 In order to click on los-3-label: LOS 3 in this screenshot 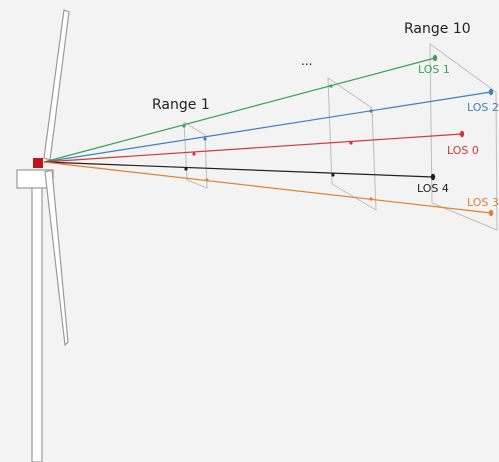, I will do `click(483, 202)`.